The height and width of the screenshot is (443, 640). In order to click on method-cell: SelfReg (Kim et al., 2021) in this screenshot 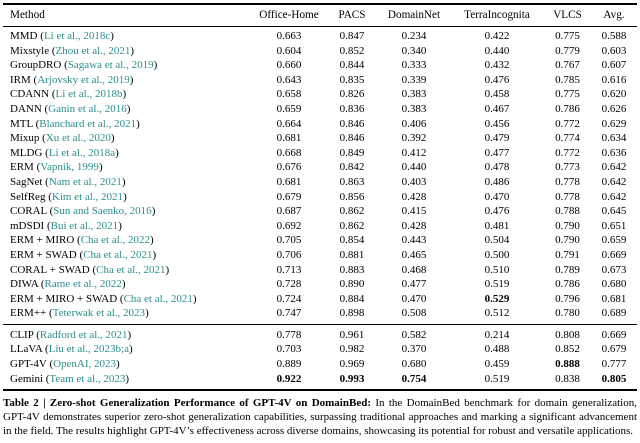, I will do `click(68, 196)`.